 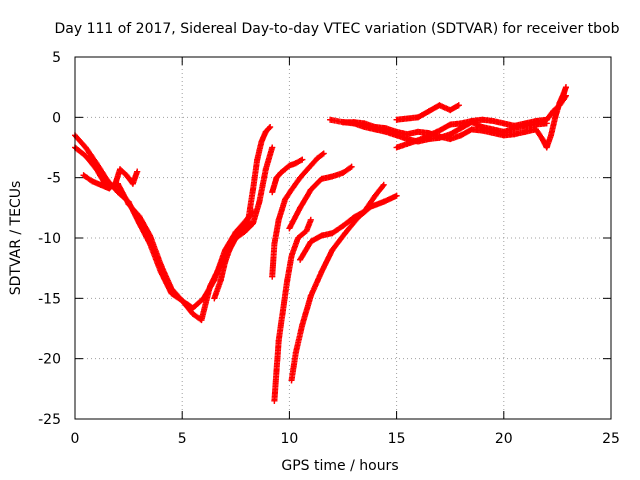 What do you see at coordinates (504, 439) in the screenshot?
I see `x-tick-label: 20` at bounding box center [504, 439].